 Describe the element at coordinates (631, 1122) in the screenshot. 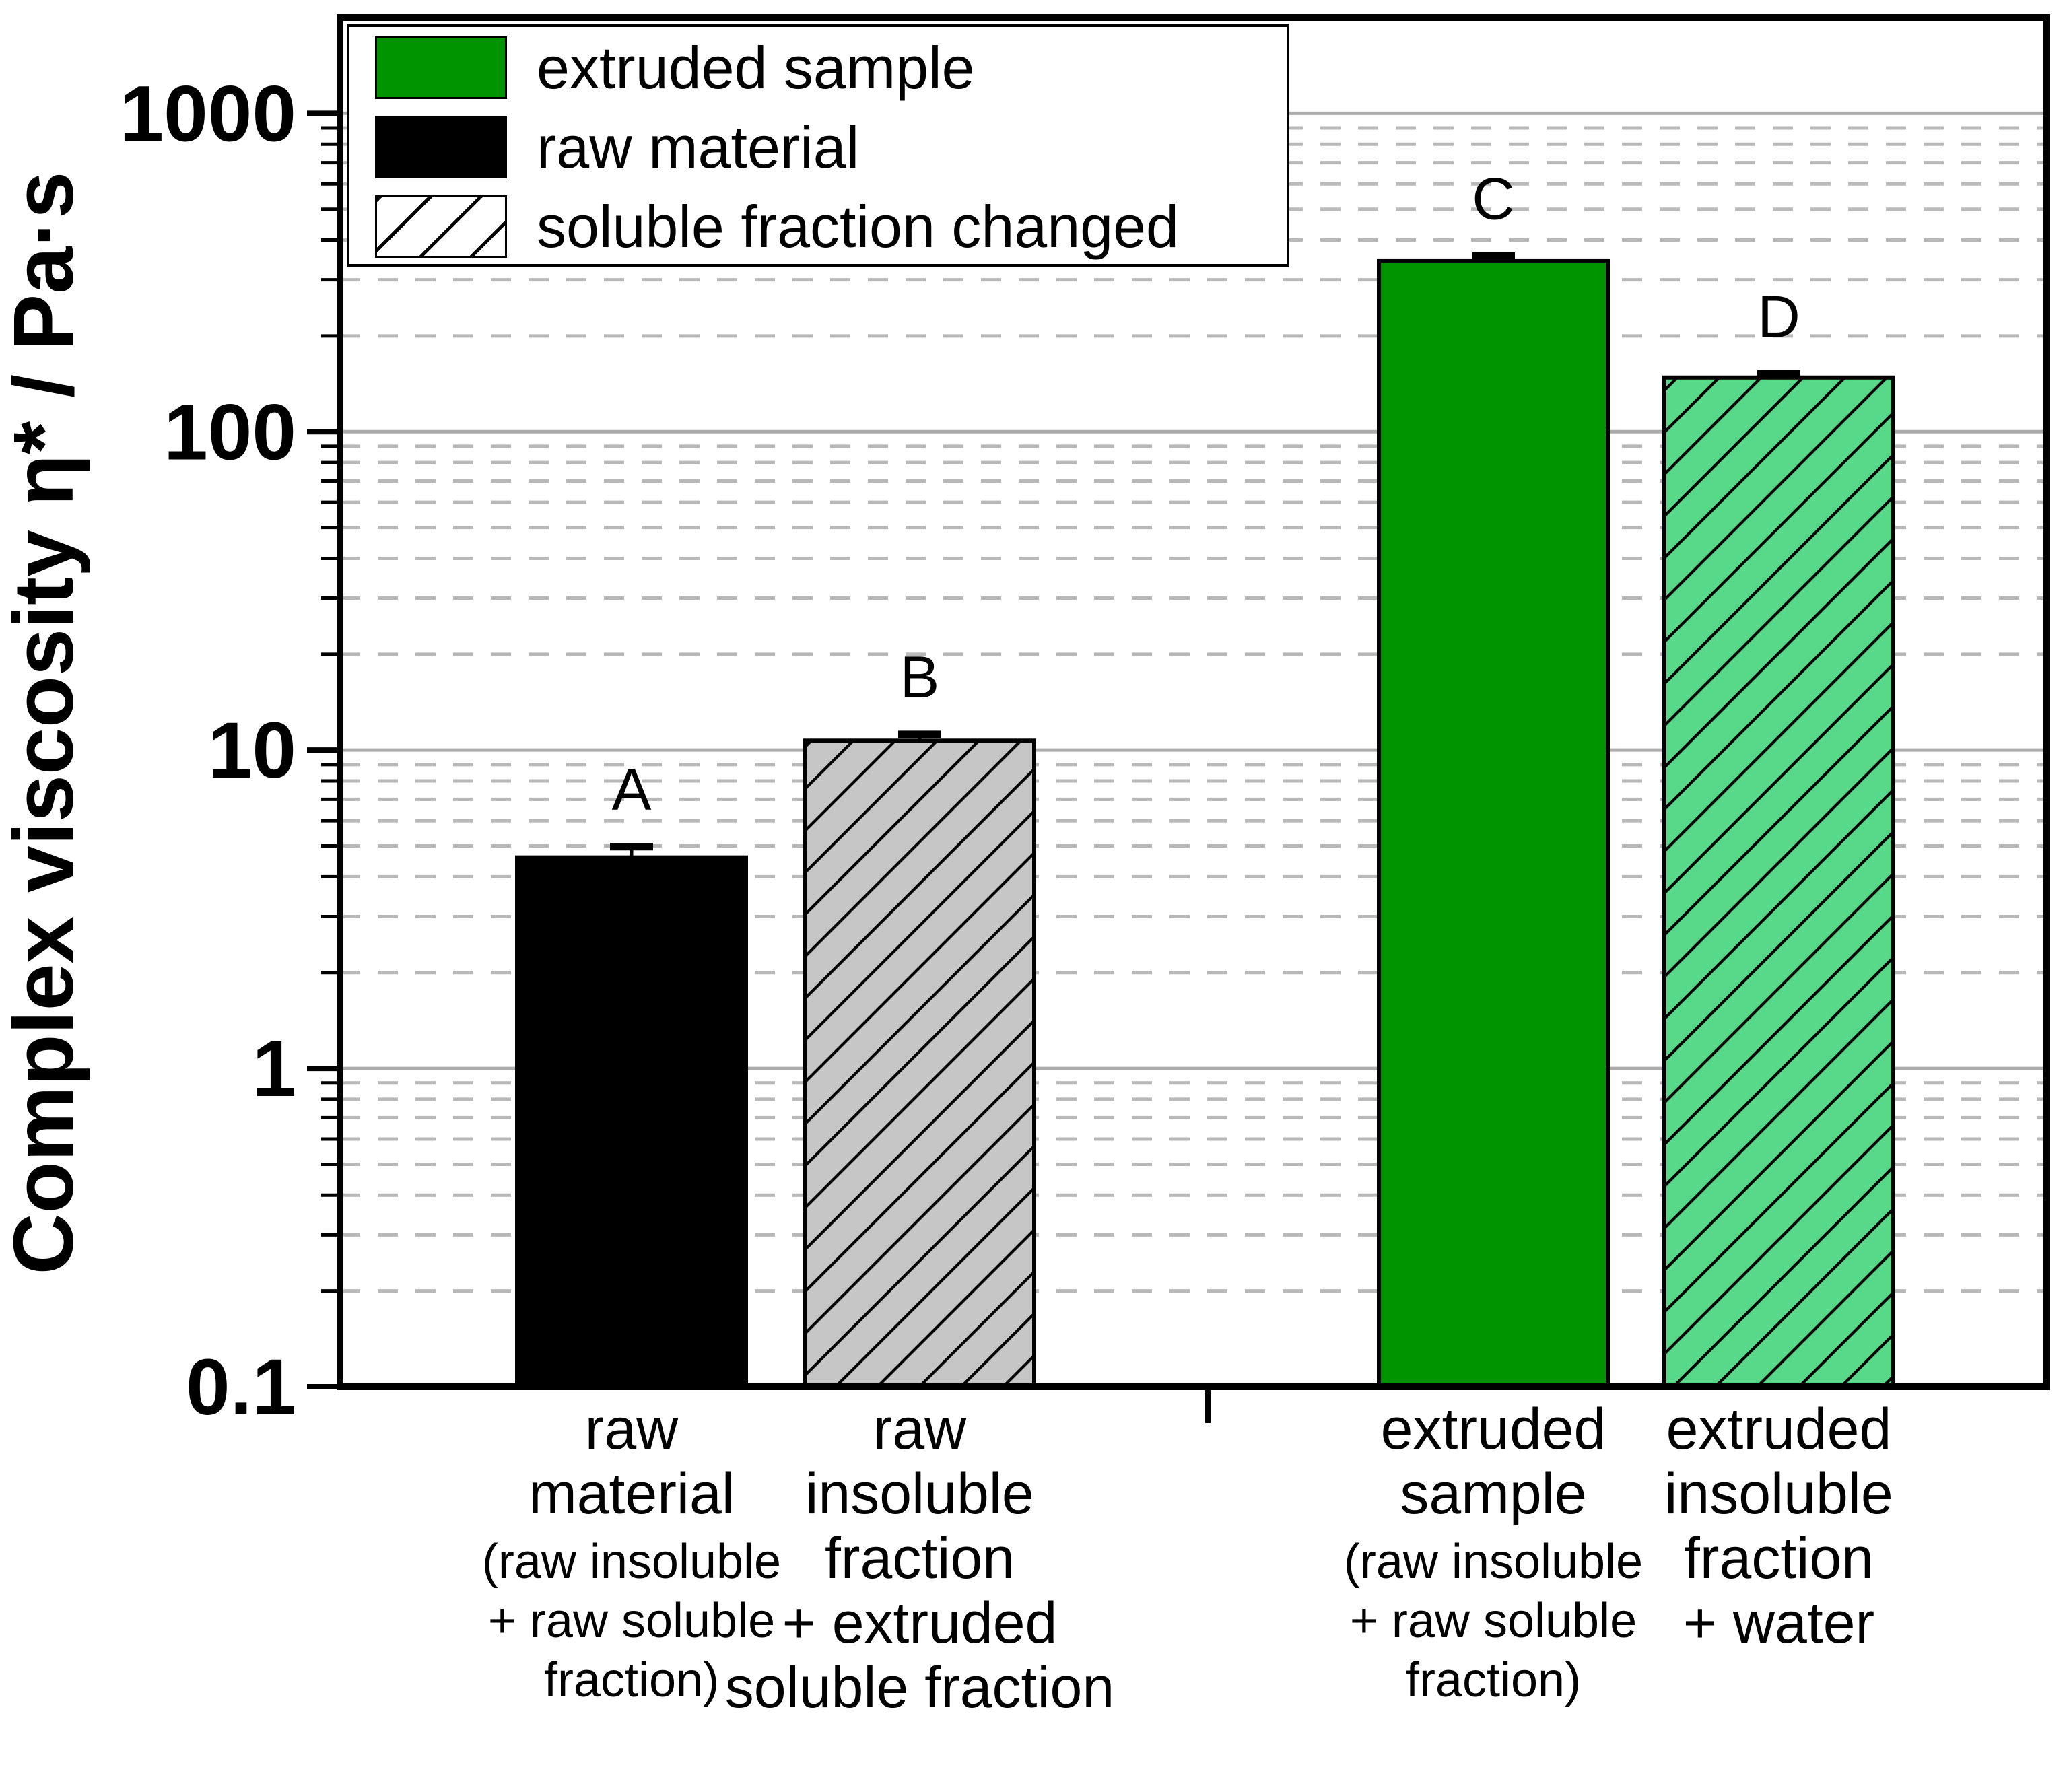

I see `bar-A` at that location.